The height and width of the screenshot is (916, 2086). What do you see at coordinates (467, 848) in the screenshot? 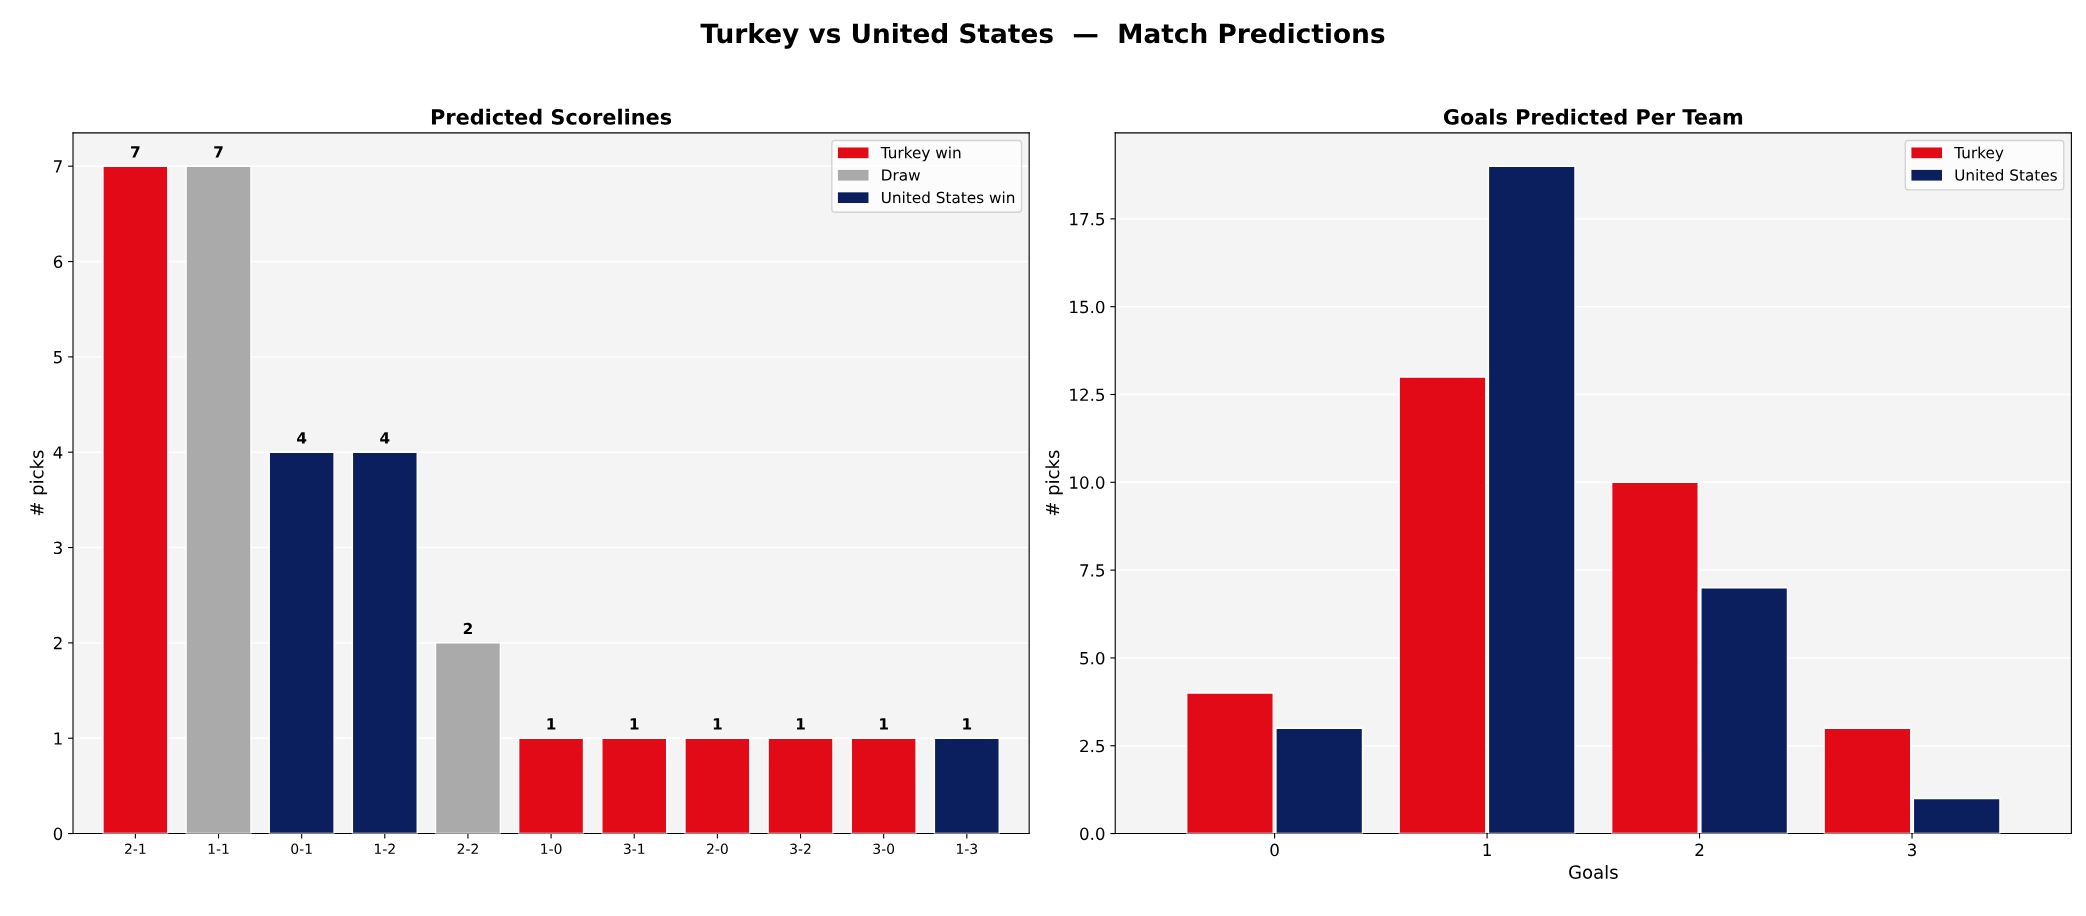
I see `x-tick-label: 2-2` at bounding box center [467, 848].